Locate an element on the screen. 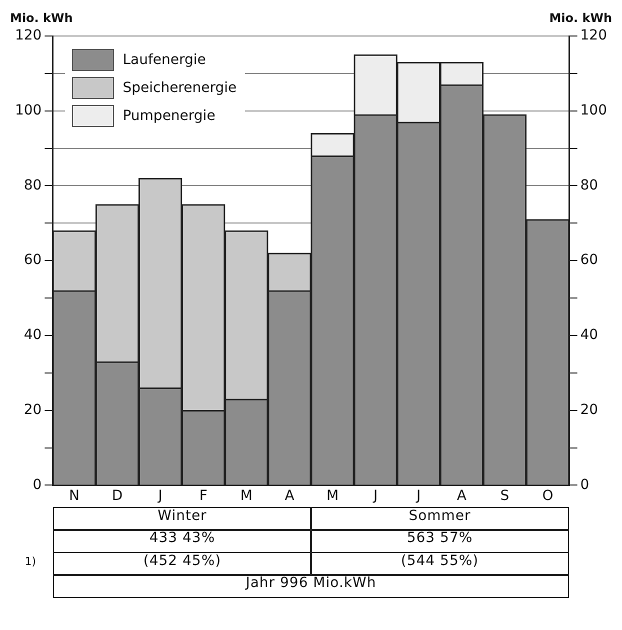 This screenshot has width=622, height=630. y-tick-label: 80 is located at coordinates (33, 185).